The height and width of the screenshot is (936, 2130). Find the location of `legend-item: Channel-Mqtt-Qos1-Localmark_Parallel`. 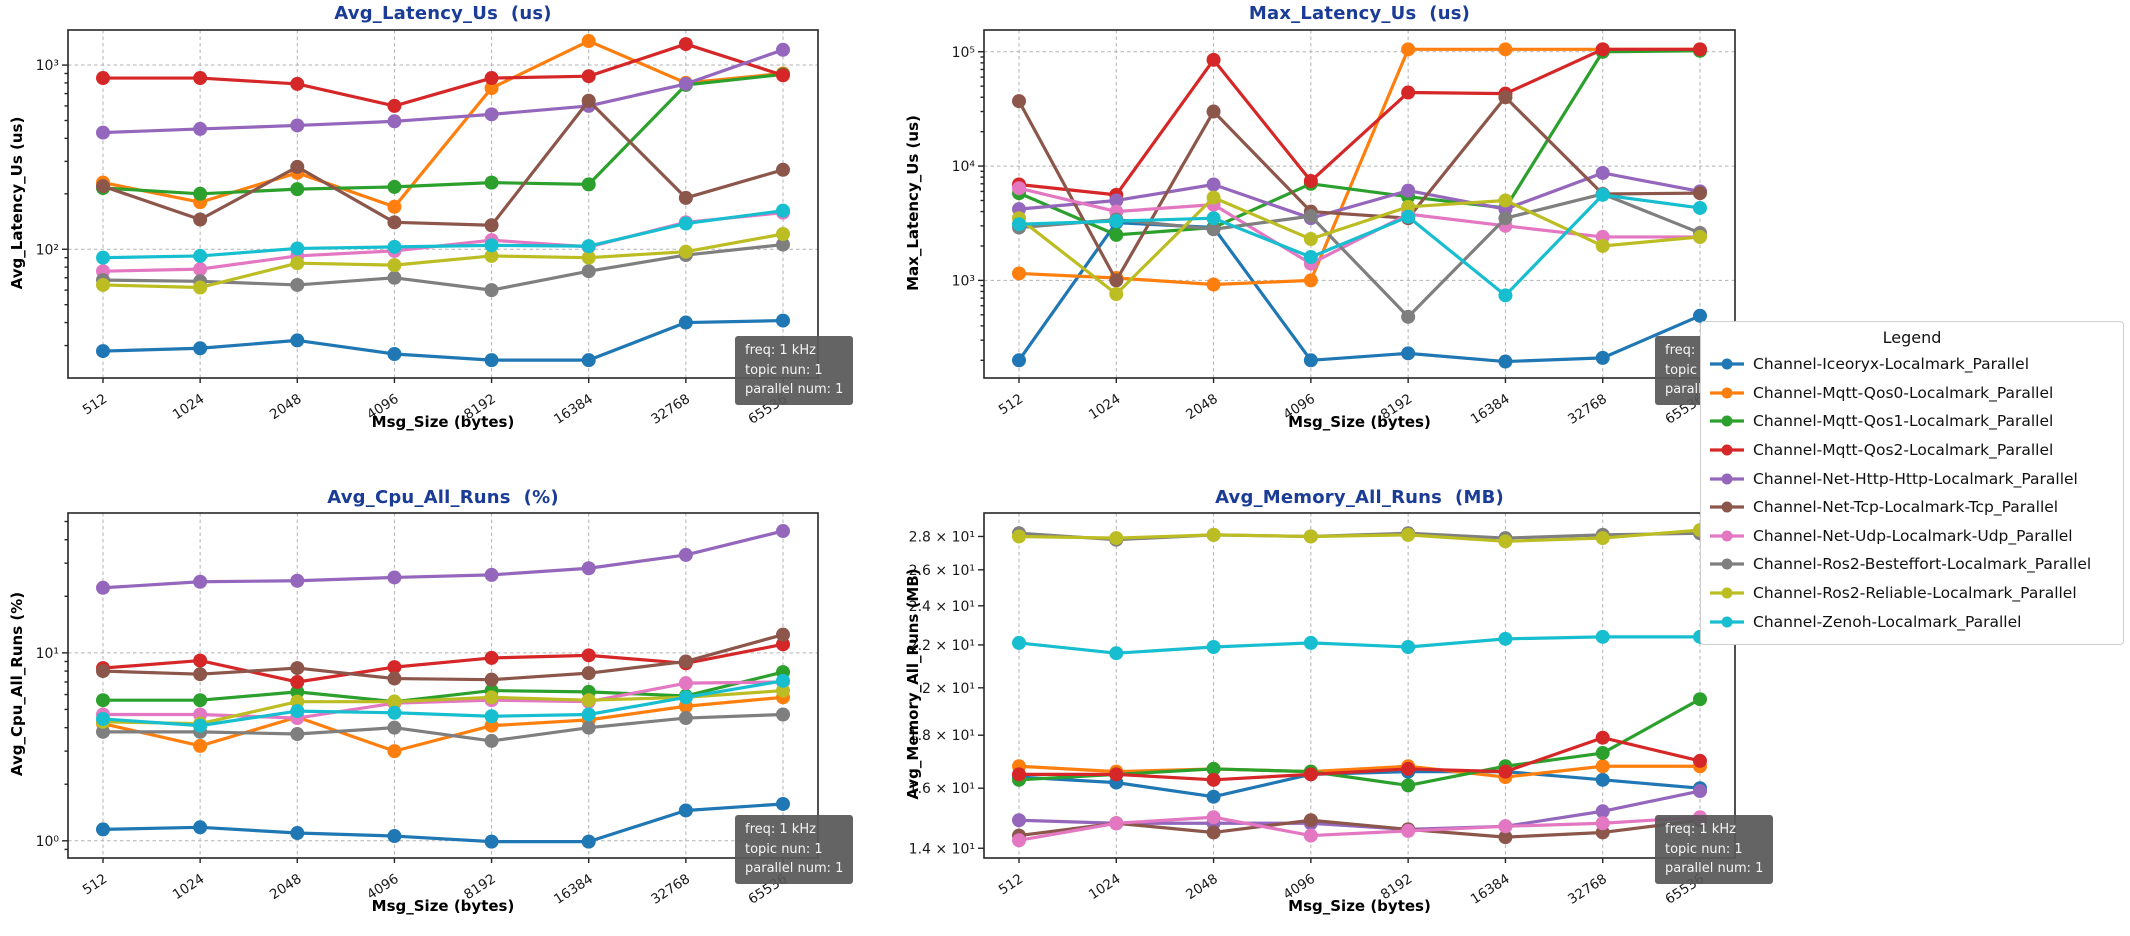

legend-item: Channel-Mqtt-Qos1-Localmark_Parallel is located at coordinates (1912, 421).